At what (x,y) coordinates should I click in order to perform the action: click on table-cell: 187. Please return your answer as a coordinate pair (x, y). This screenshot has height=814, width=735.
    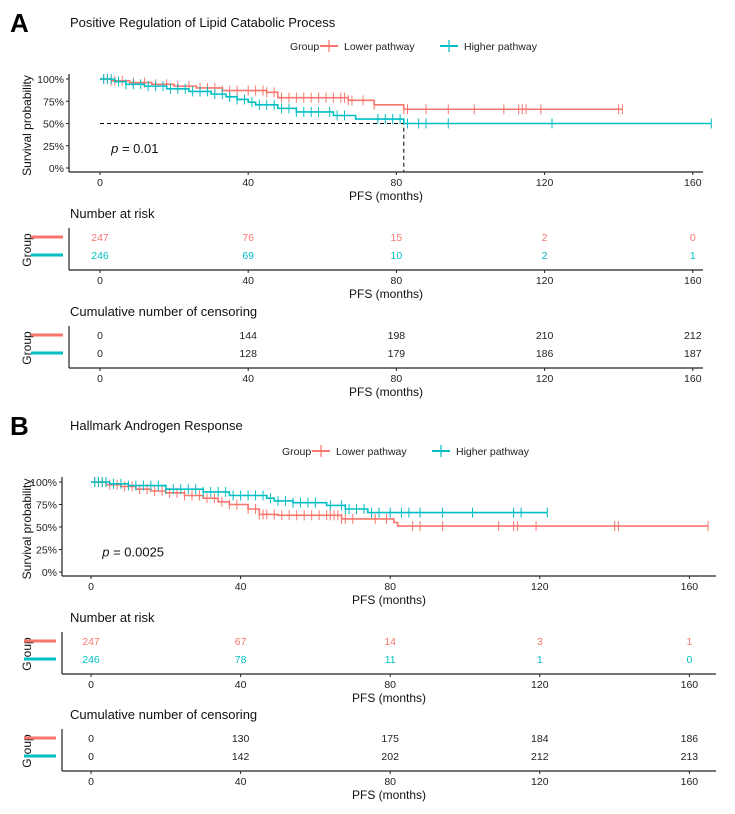
    Looking at the image, I should click on (693, 354).